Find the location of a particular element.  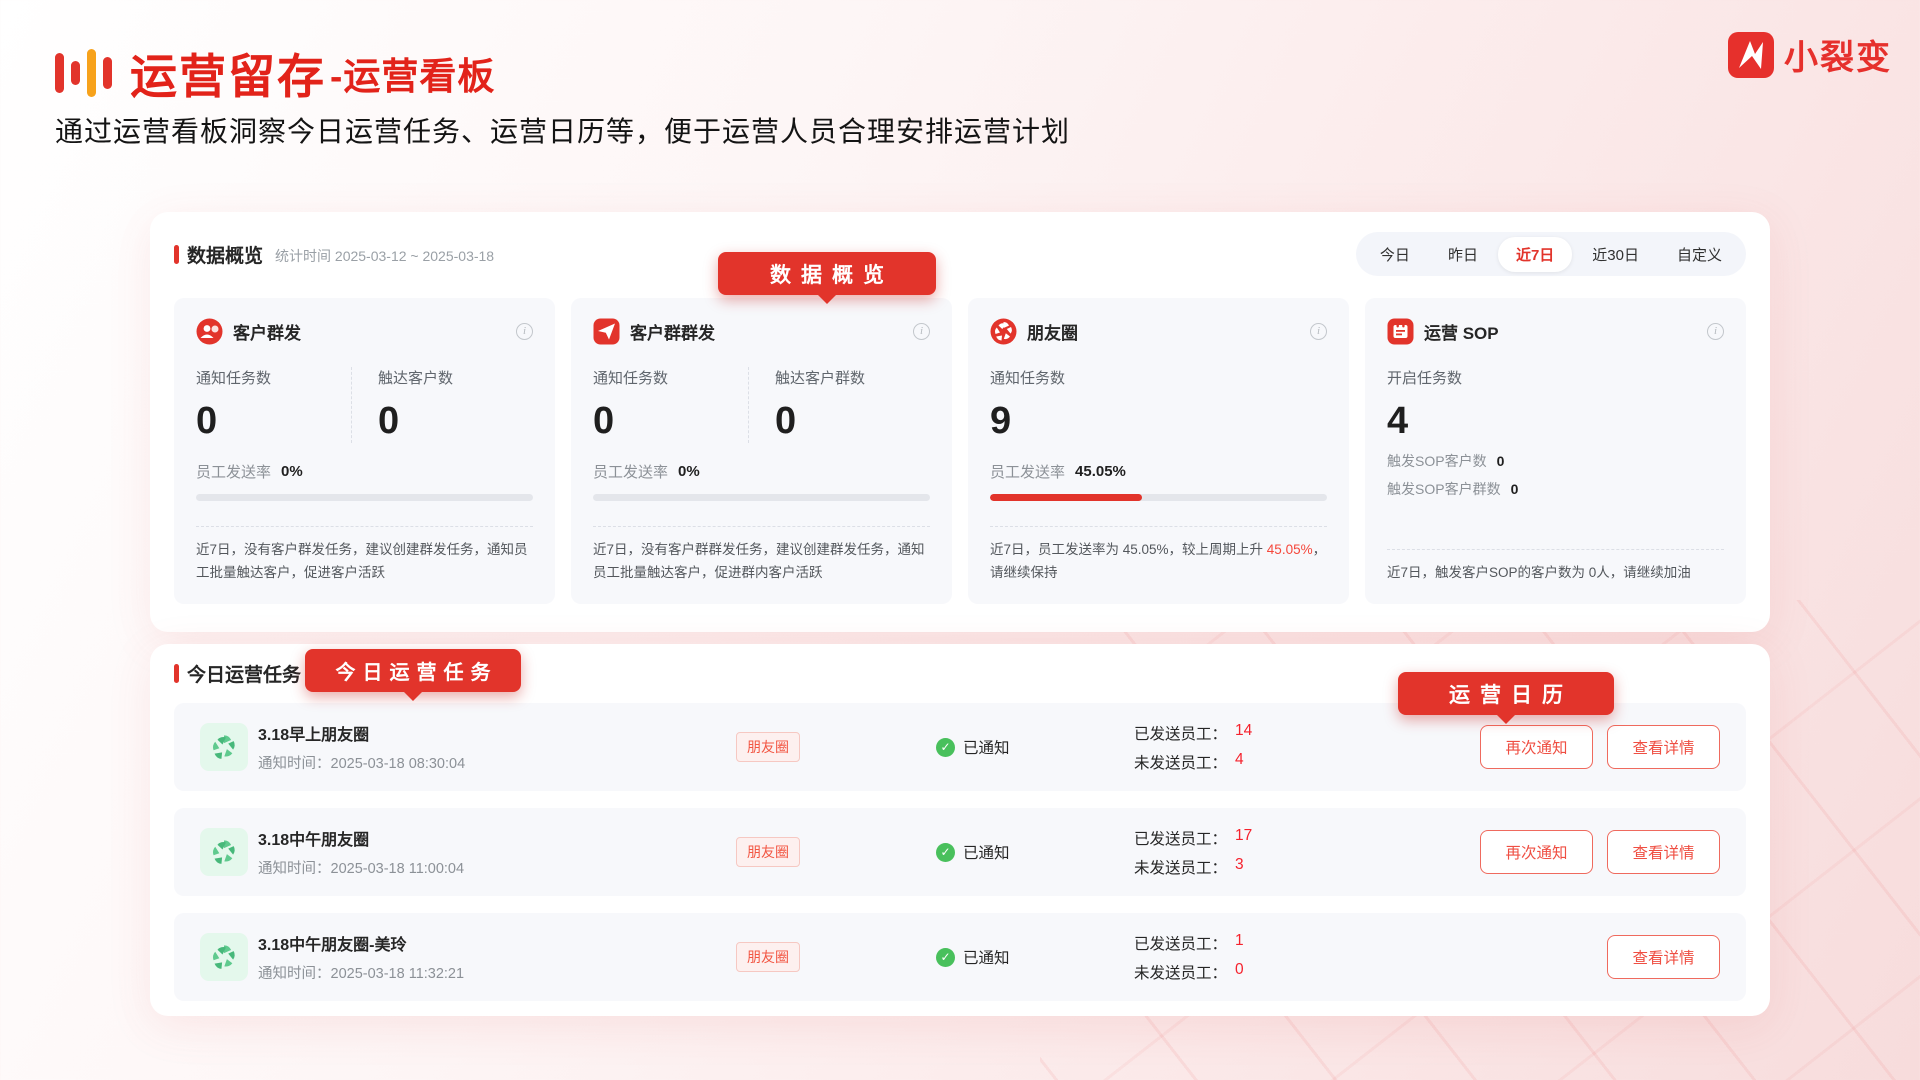

rate-value: 45.05% is located at coordinates (1100, 471).